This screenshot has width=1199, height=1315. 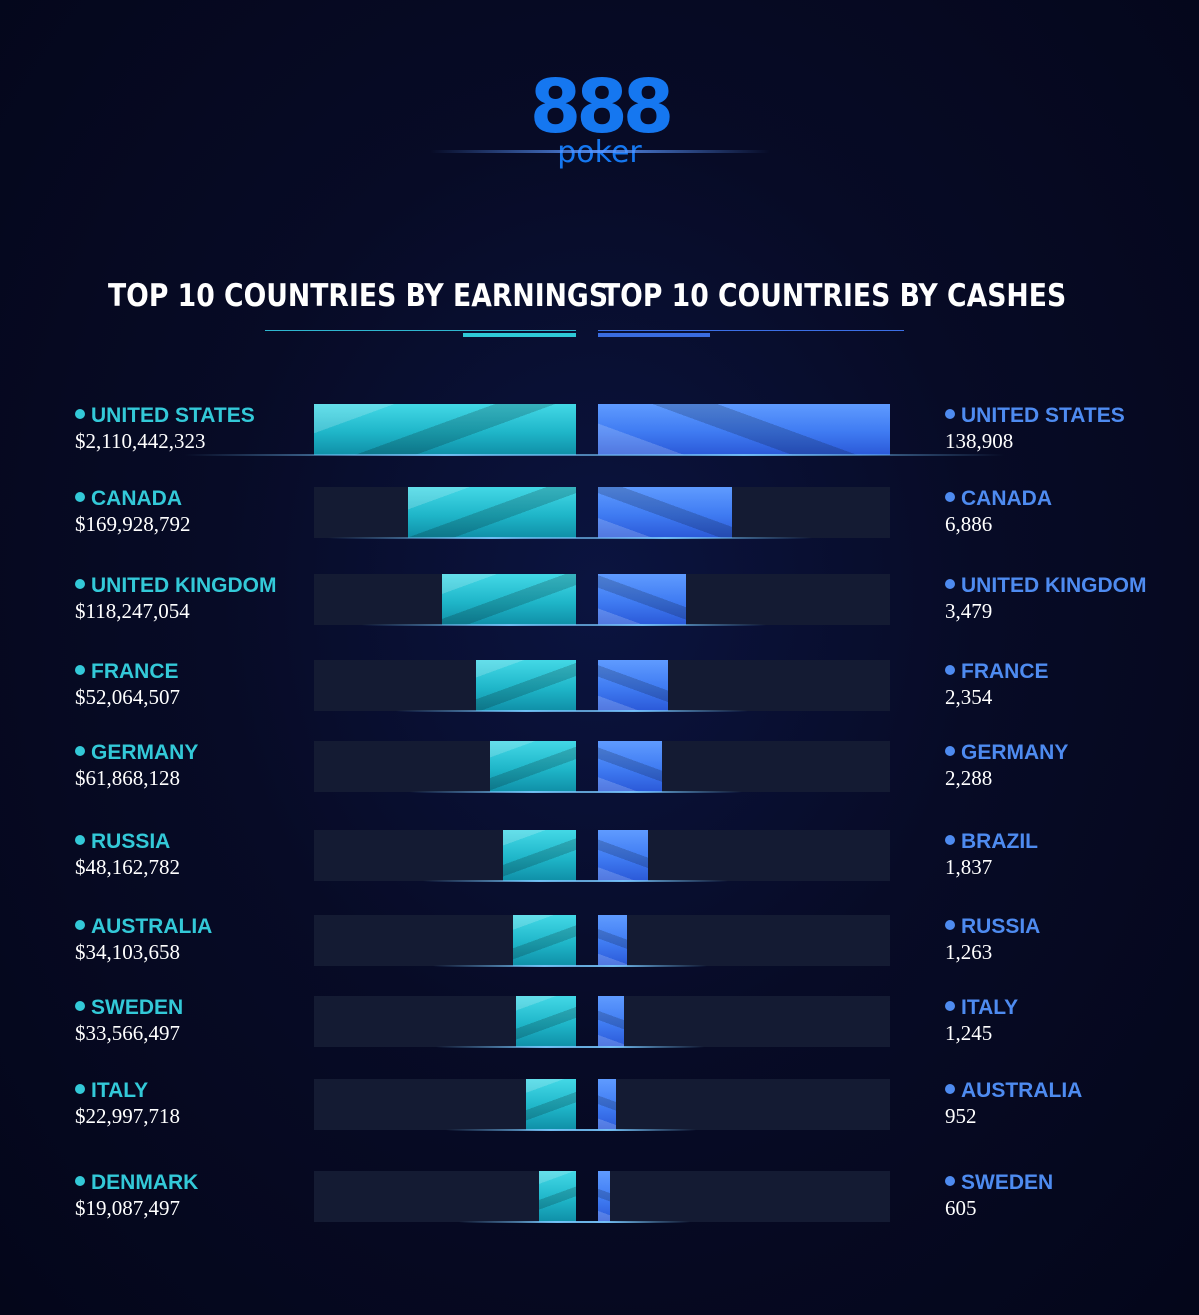 I want to click on earnings-bar-track, so click(x=445, y=1196).